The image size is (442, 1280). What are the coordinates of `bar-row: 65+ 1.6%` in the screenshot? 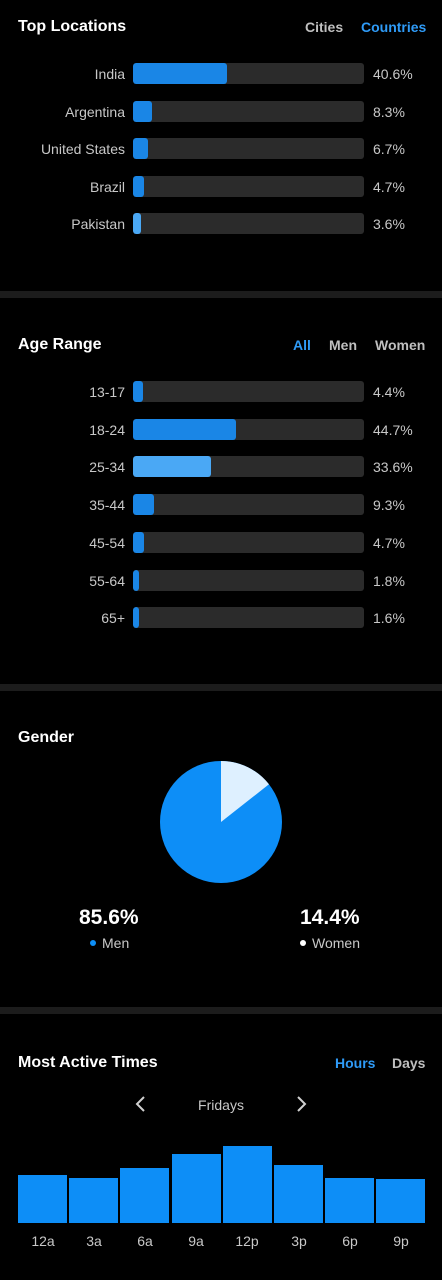 It's located at (221, 618).